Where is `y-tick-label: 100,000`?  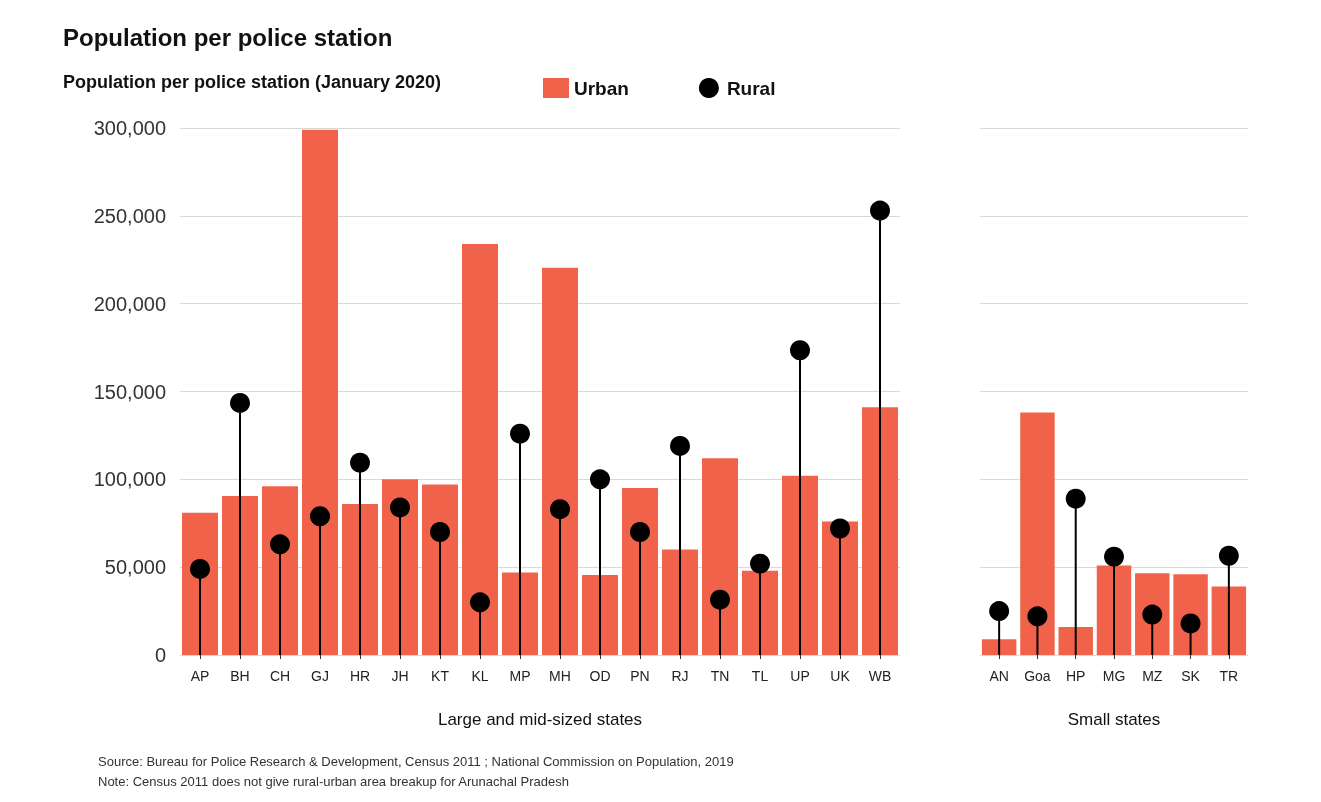
y-tick-label: 100,000 is located at coordinates (129, 479).